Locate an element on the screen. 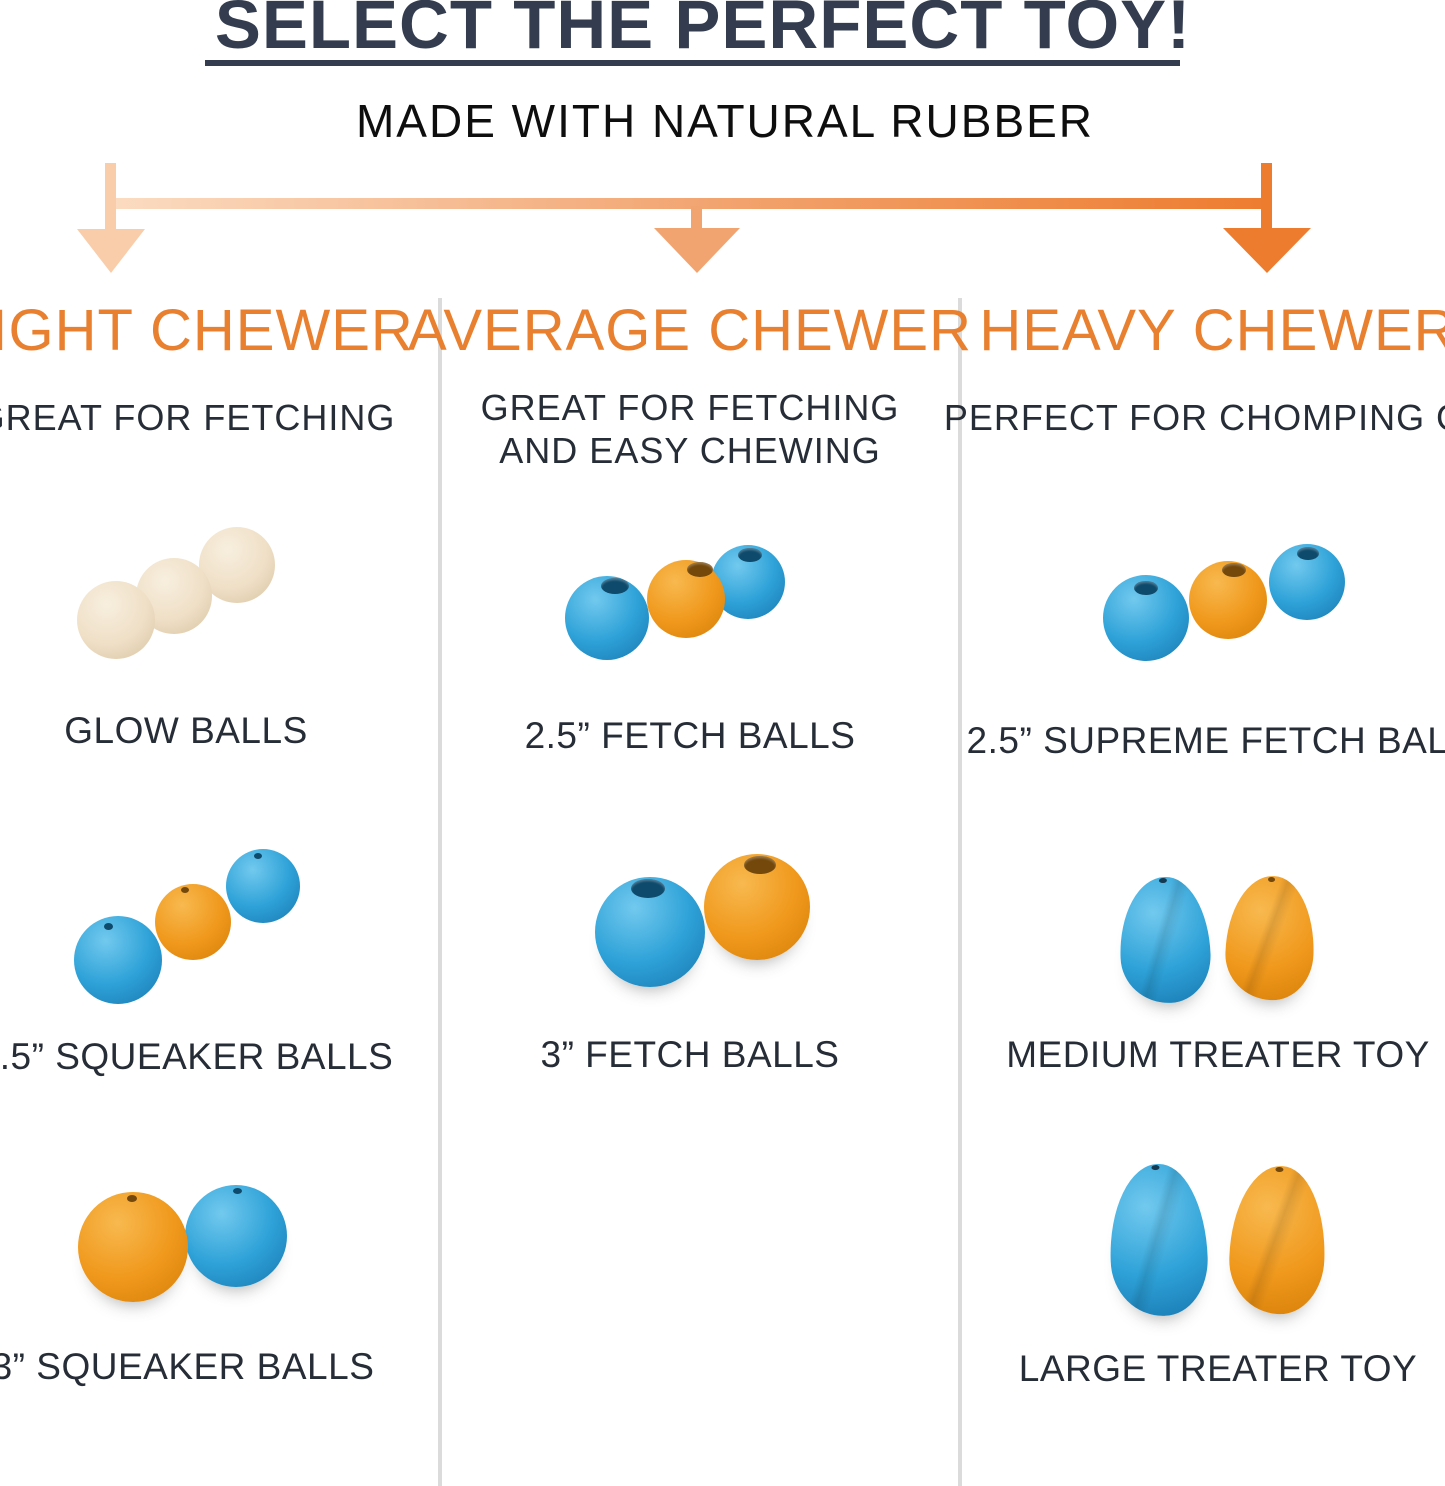 The width and height of the screenshot is (1445, 1486). squeaker-balls-2-5-image is located at coordinates (187, 927).